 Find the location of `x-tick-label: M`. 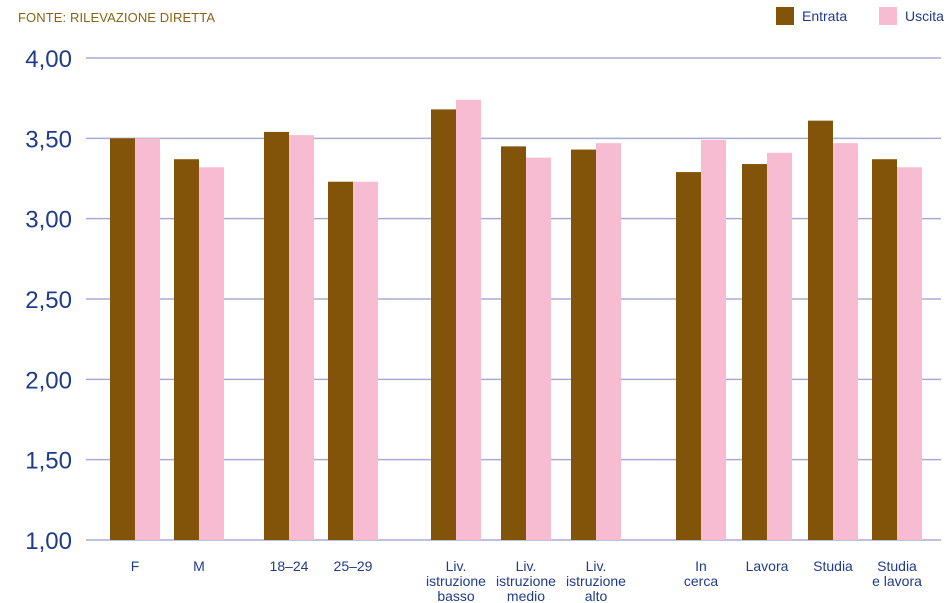

x-tick-label: M is located at coordinates (199, 566).